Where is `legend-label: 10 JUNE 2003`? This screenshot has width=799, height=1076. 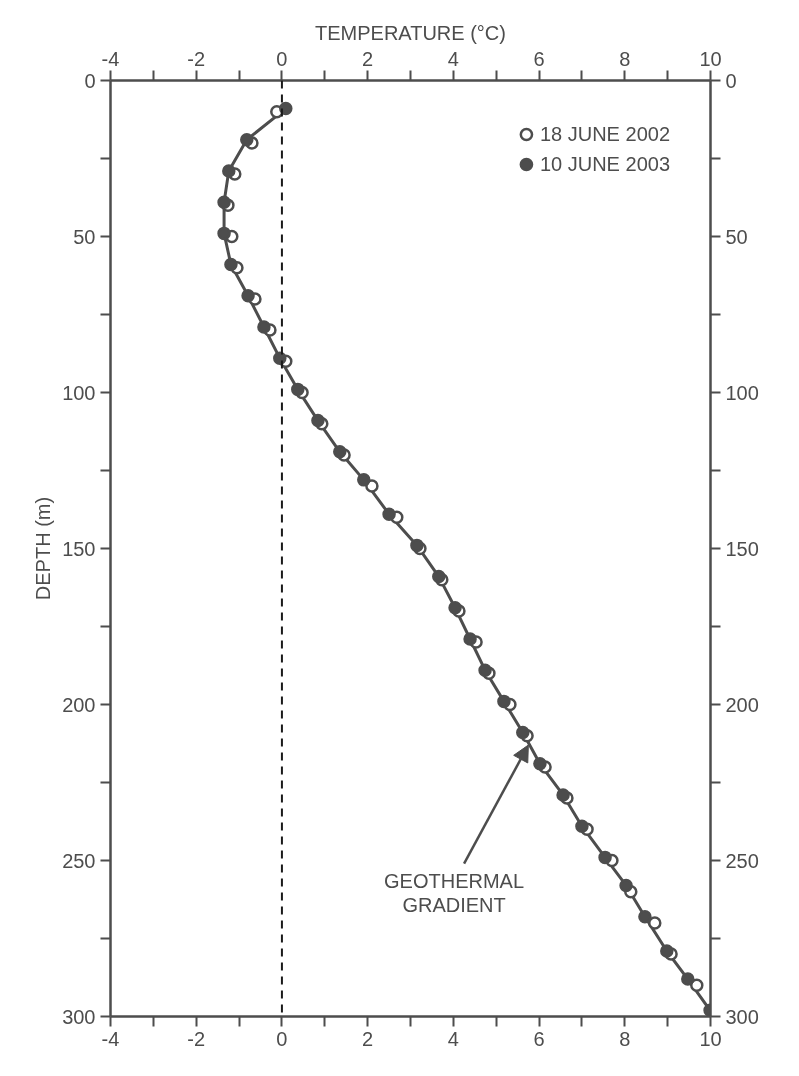
legend-label: 10 JUNE 2003 is located at coordinates (604, 164).